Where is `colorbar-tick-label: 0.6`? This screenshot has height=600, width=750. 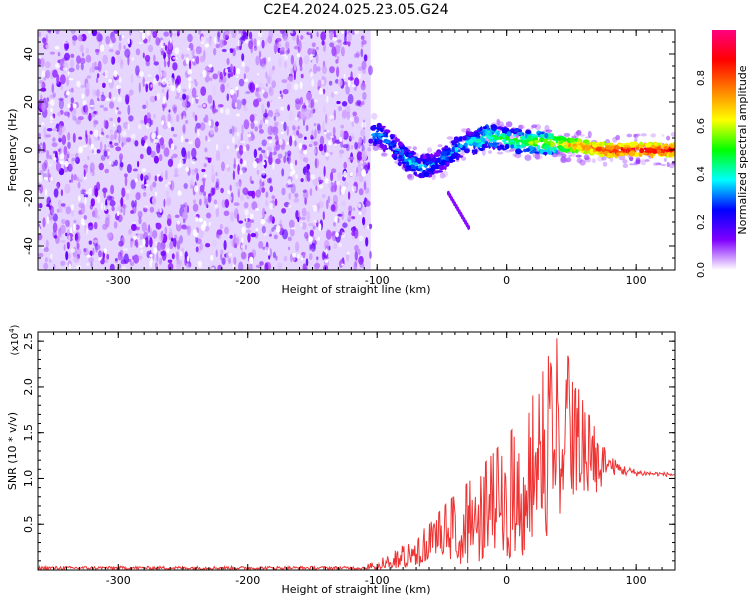
colorbar-tick-label: 0.6 is located at coordinates (701, 126).